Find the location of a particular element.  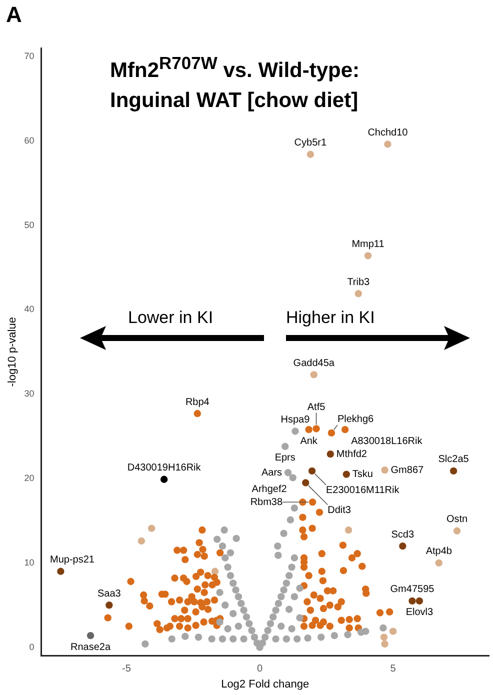

y-tick-label: 50 is located at coordinates (29, 225).